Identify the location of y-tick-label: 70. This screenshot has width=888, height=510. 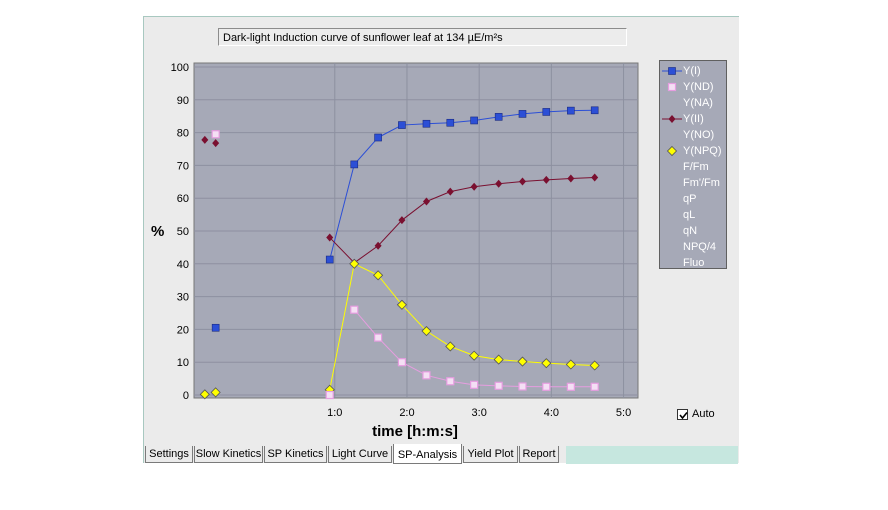
(183, 166).